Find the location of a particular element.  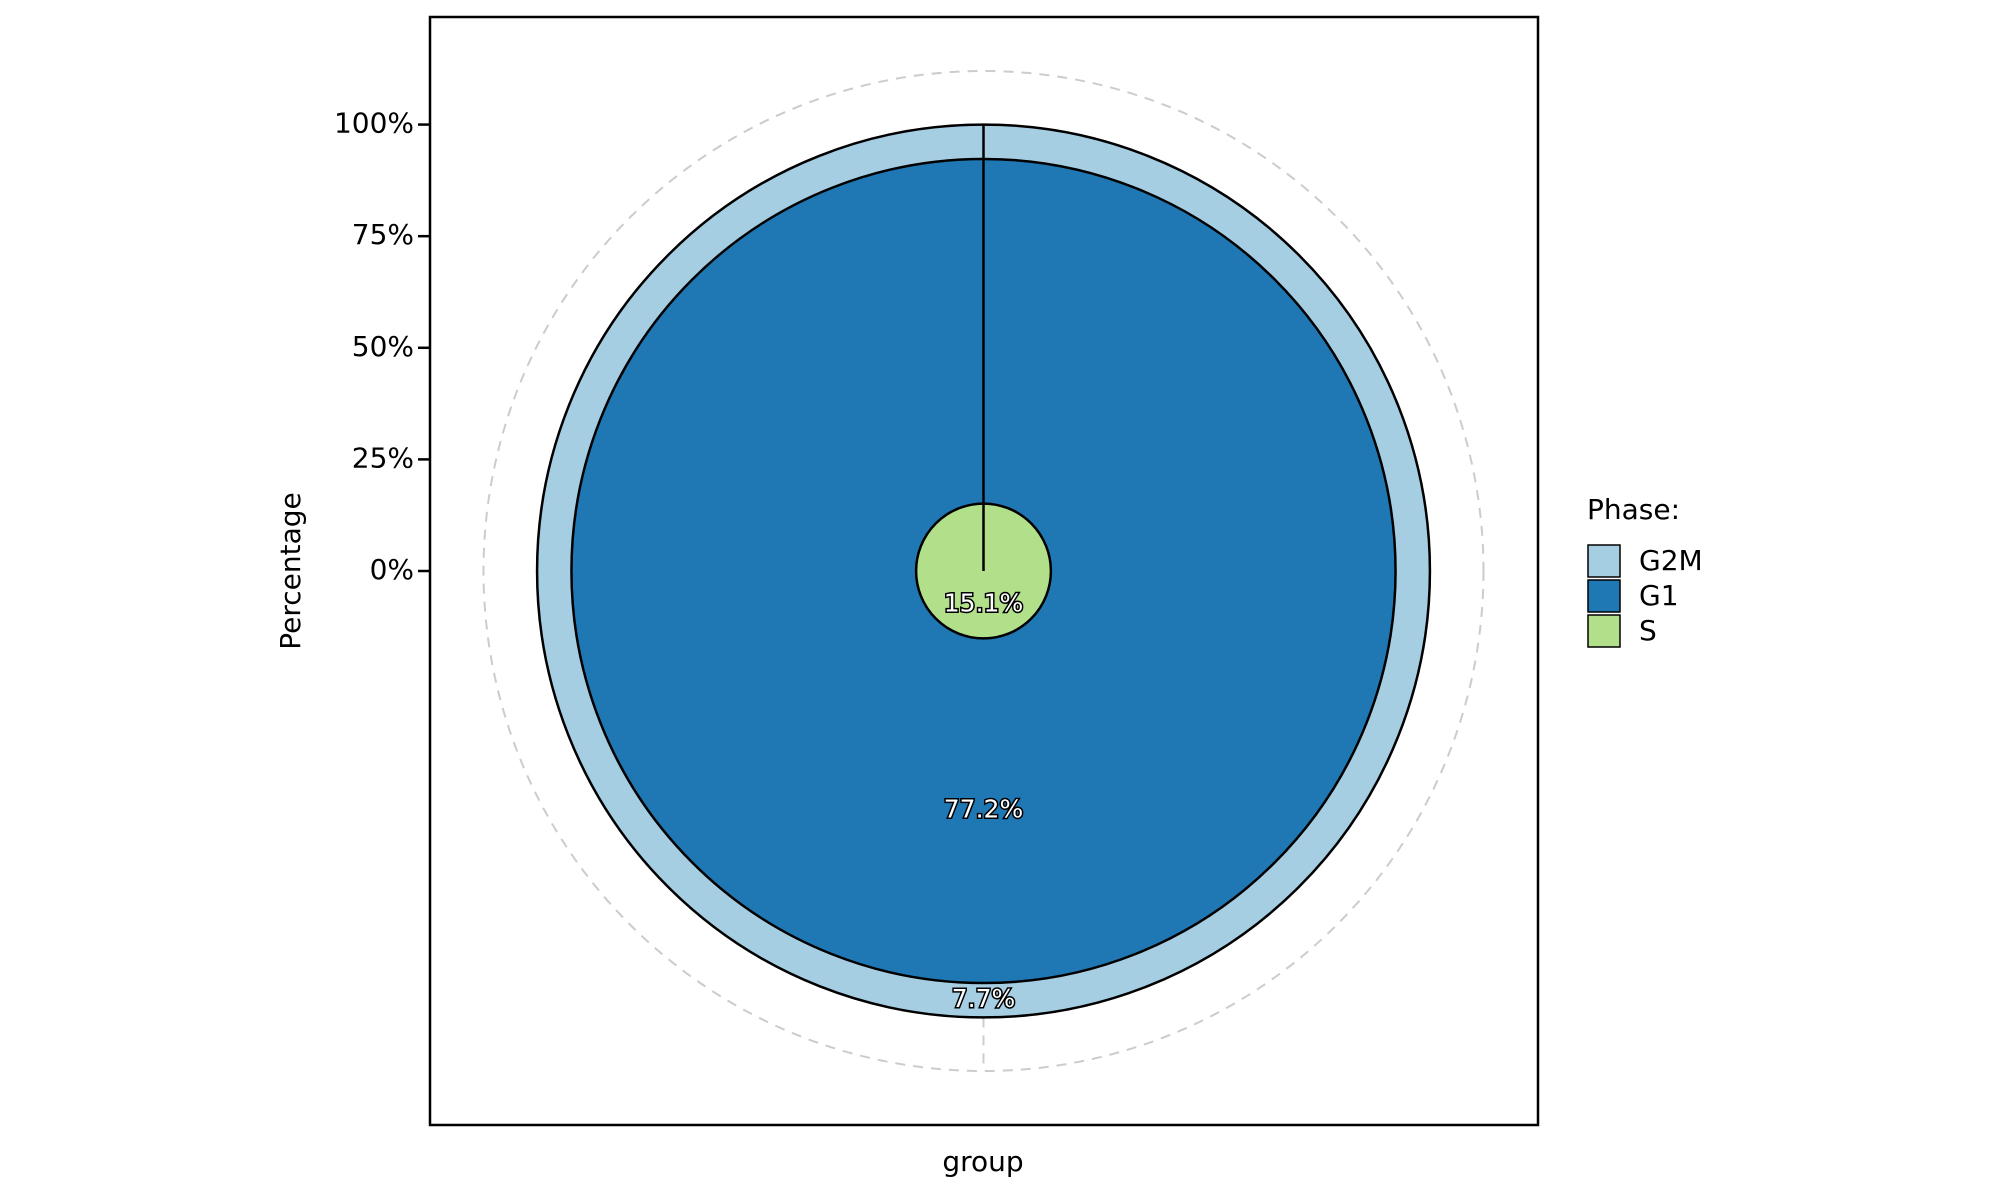

y-axis-label: Percentage is located at coordinates (290, 571).